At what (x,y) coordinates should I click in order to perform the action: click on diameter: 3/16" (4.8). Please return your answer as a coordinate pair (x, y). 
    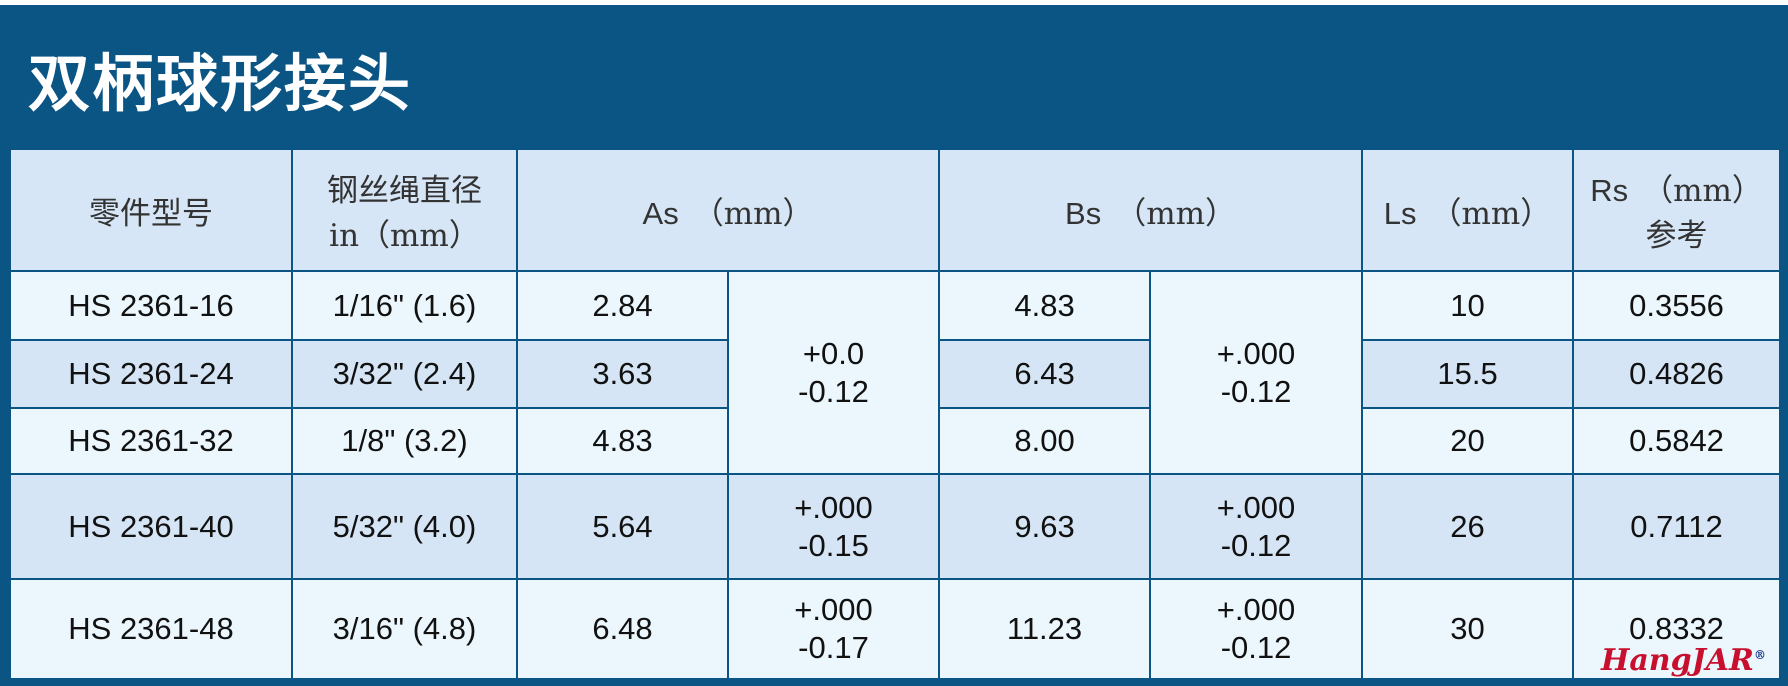
    Looking at the image, I should click on (404, 629).